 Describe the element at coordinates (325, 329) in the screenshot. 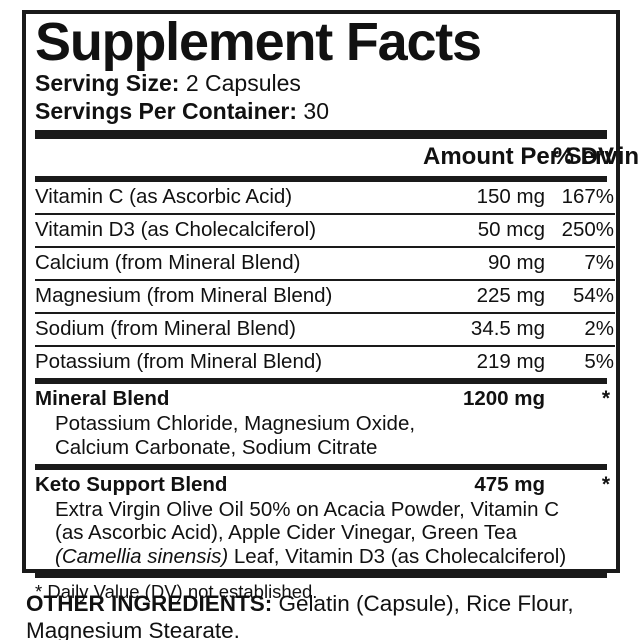

I see `table-row: Sodium (from Mineral Blend) 34.5 mg 2%` at that location.